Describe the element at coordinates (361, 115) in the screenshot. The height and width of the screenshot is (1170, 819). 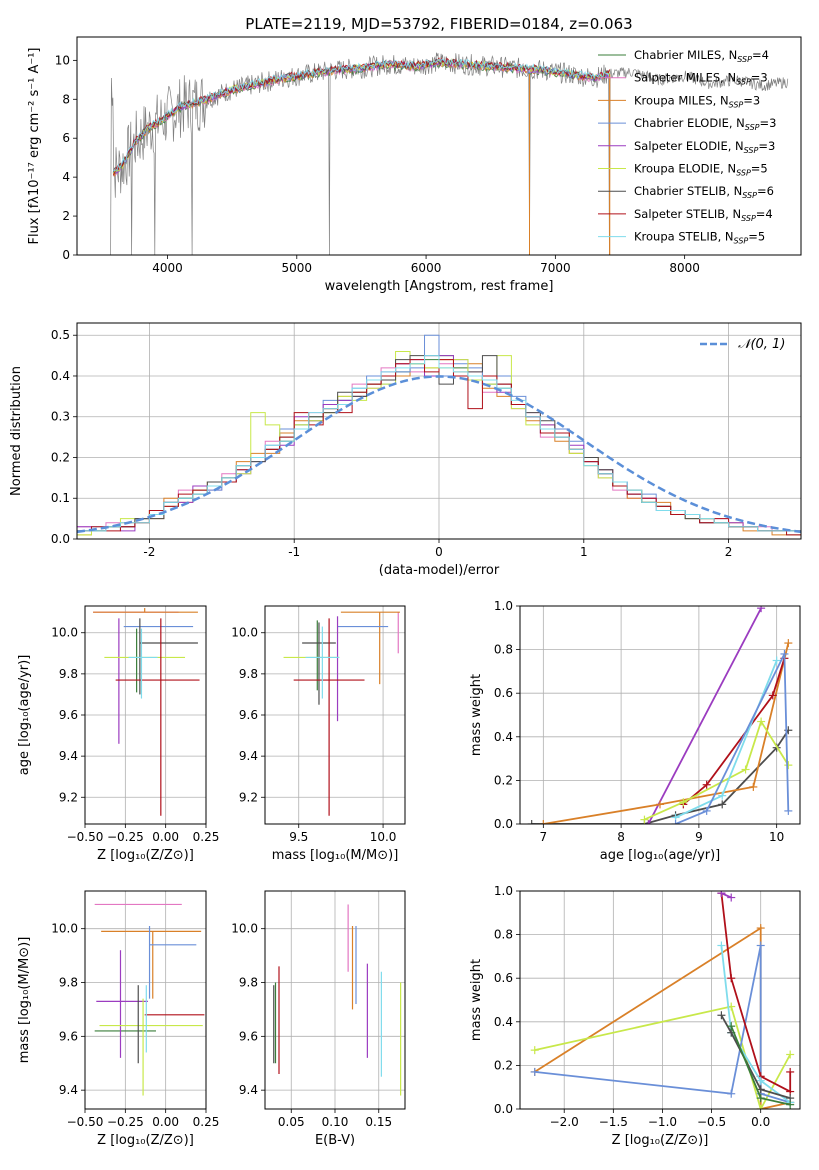
I see `model-spectrum-line` at that location.